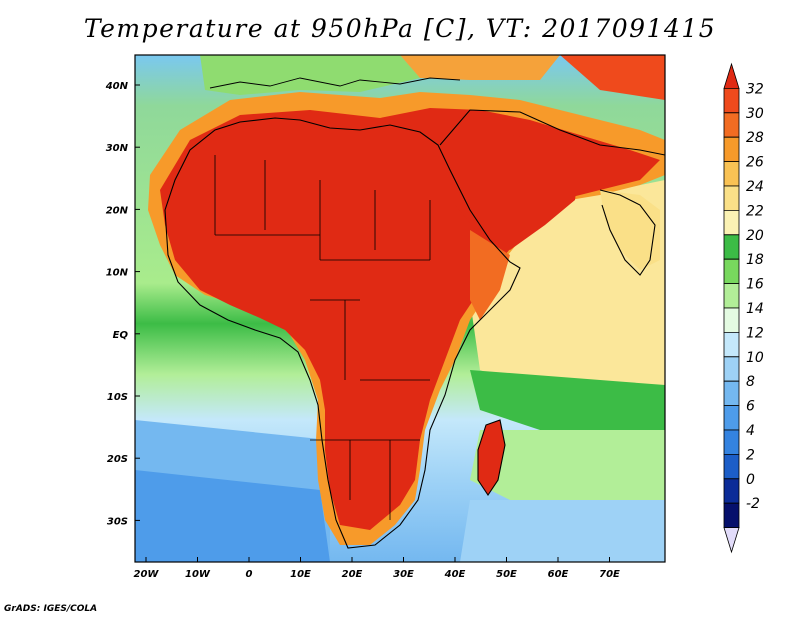 This screenshot has height=618, width=800. Describe the element at coordinates (198, 574) in the screenshot. I see `lon-label: 10W` at that location.